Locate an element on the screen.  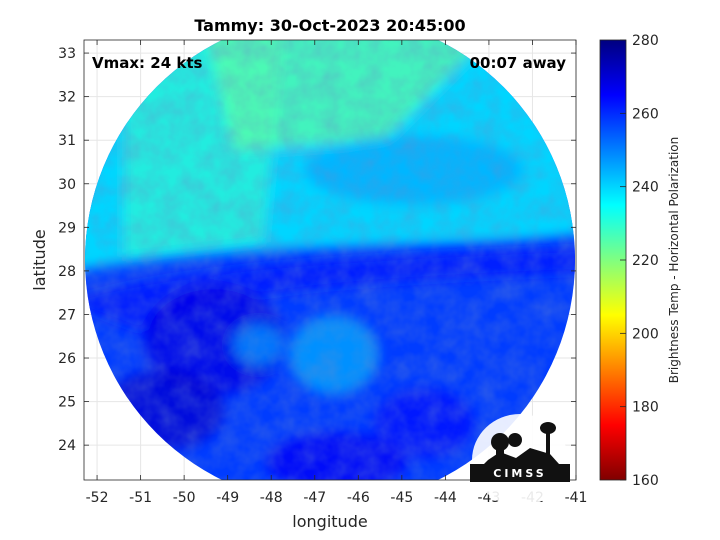
y-tick-label: 26 is located at coordinates (67, 359).